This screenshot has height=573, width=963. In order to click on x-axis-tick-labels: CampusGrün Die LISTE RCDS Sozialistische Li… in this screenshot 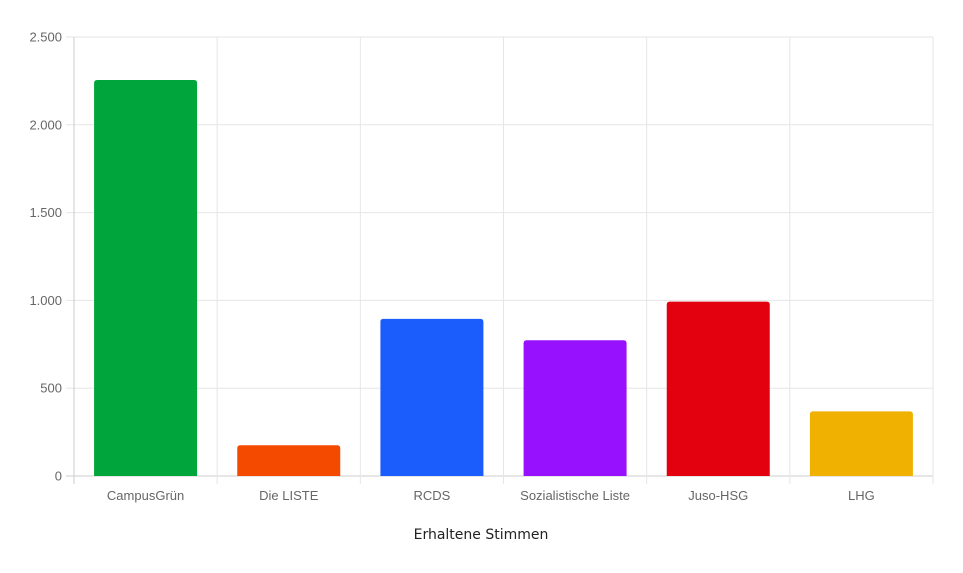, I will do `click(491, 495)`.